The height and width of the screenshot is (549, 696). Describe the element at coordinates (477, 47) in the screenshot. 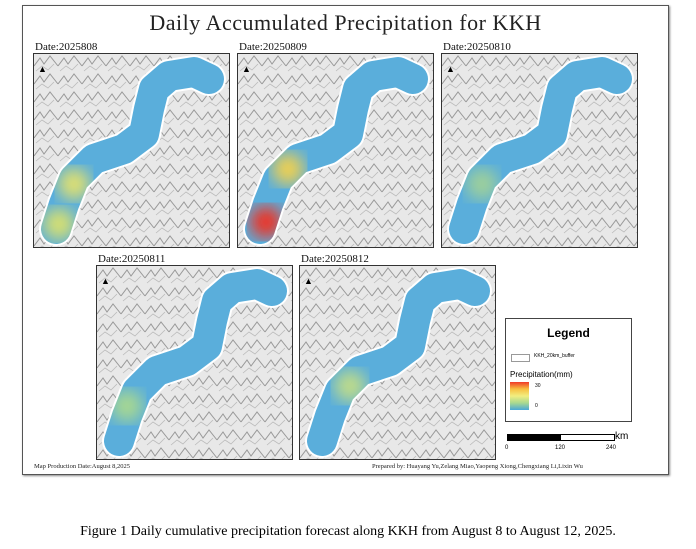

I see `date-label: Date:20250810` at that location.